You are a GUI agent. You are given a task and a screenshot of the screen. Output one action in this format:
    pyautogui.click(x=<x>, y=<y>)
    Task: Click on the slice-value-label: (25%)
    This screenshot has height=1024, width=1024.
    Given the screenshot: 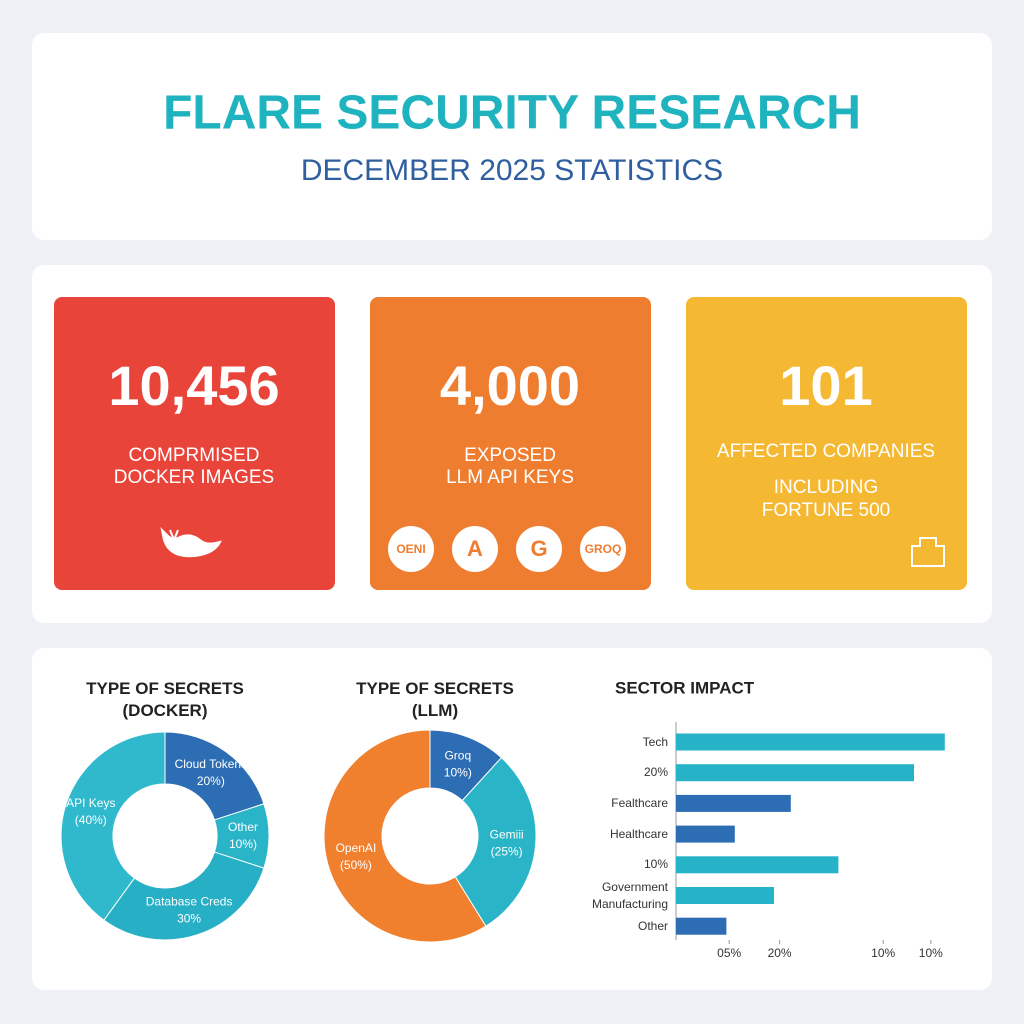 What is the action you would take?
    pyautogui.click(x=507, y=851)
    